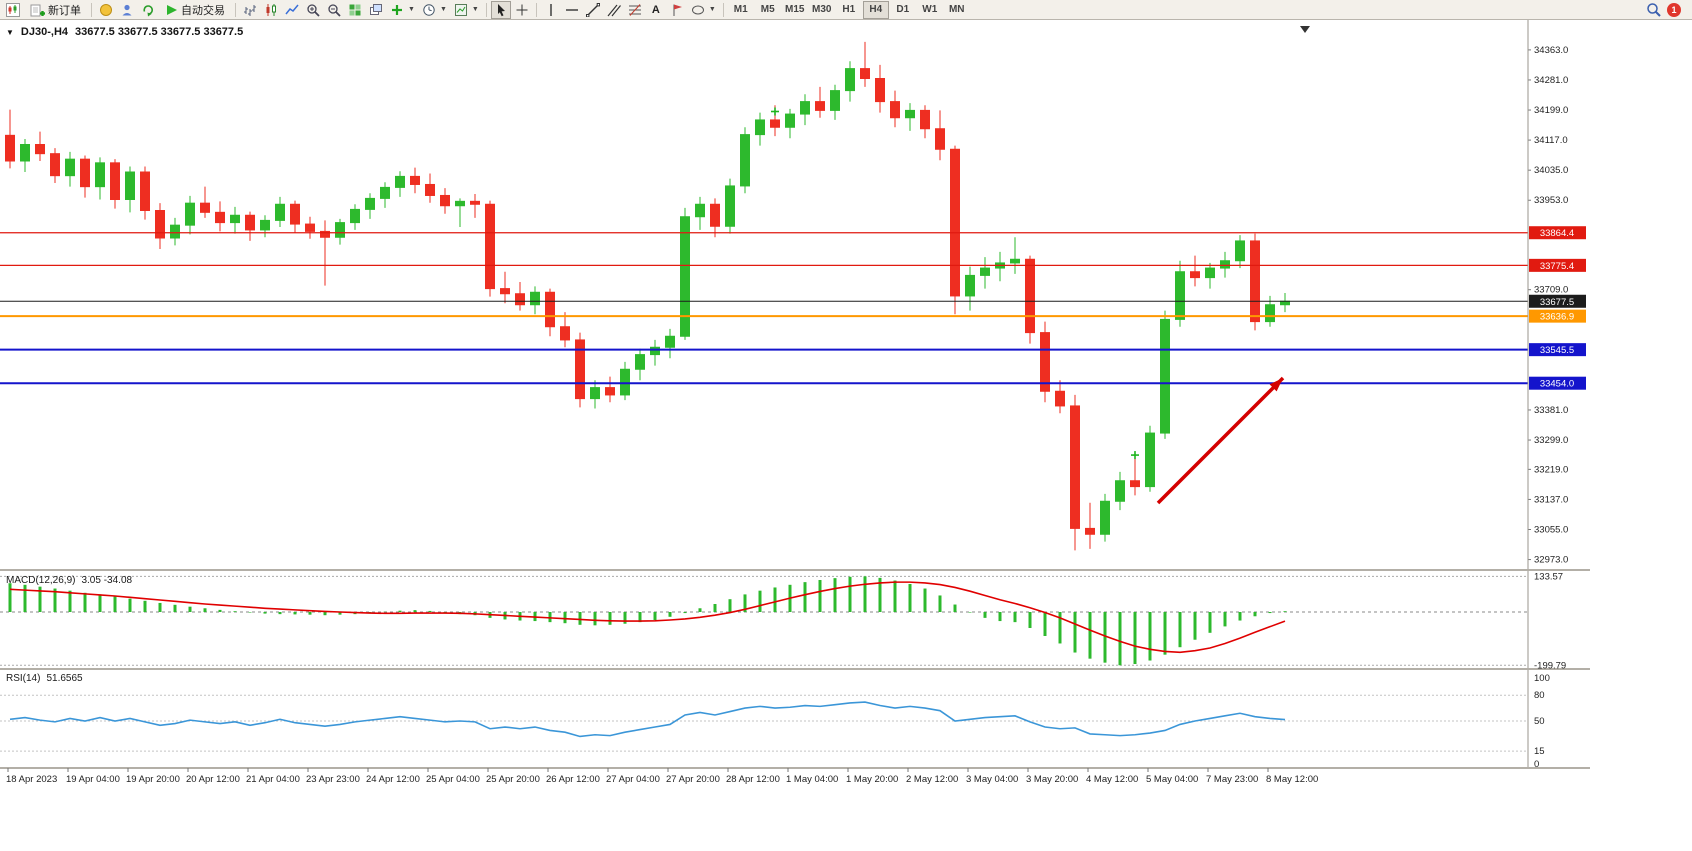 This screenshot has height=851, width=1692. I want to click on time-scale-tick: 3 May 04:00, so click(992, 779).